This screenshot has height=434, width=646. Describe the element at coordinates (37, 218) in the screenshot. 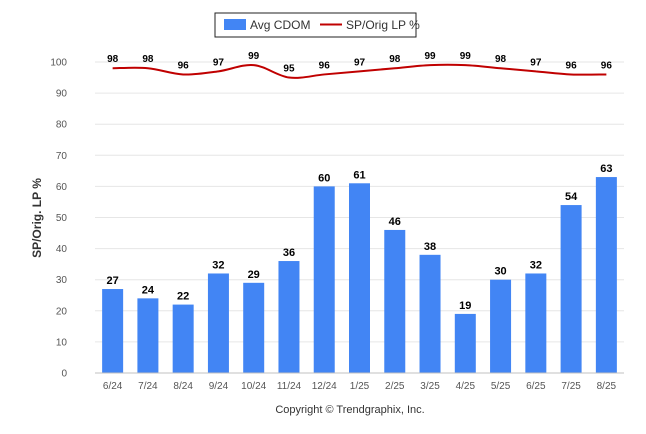

I see `y-axis-label: SP/Orig. LP %` at that location.